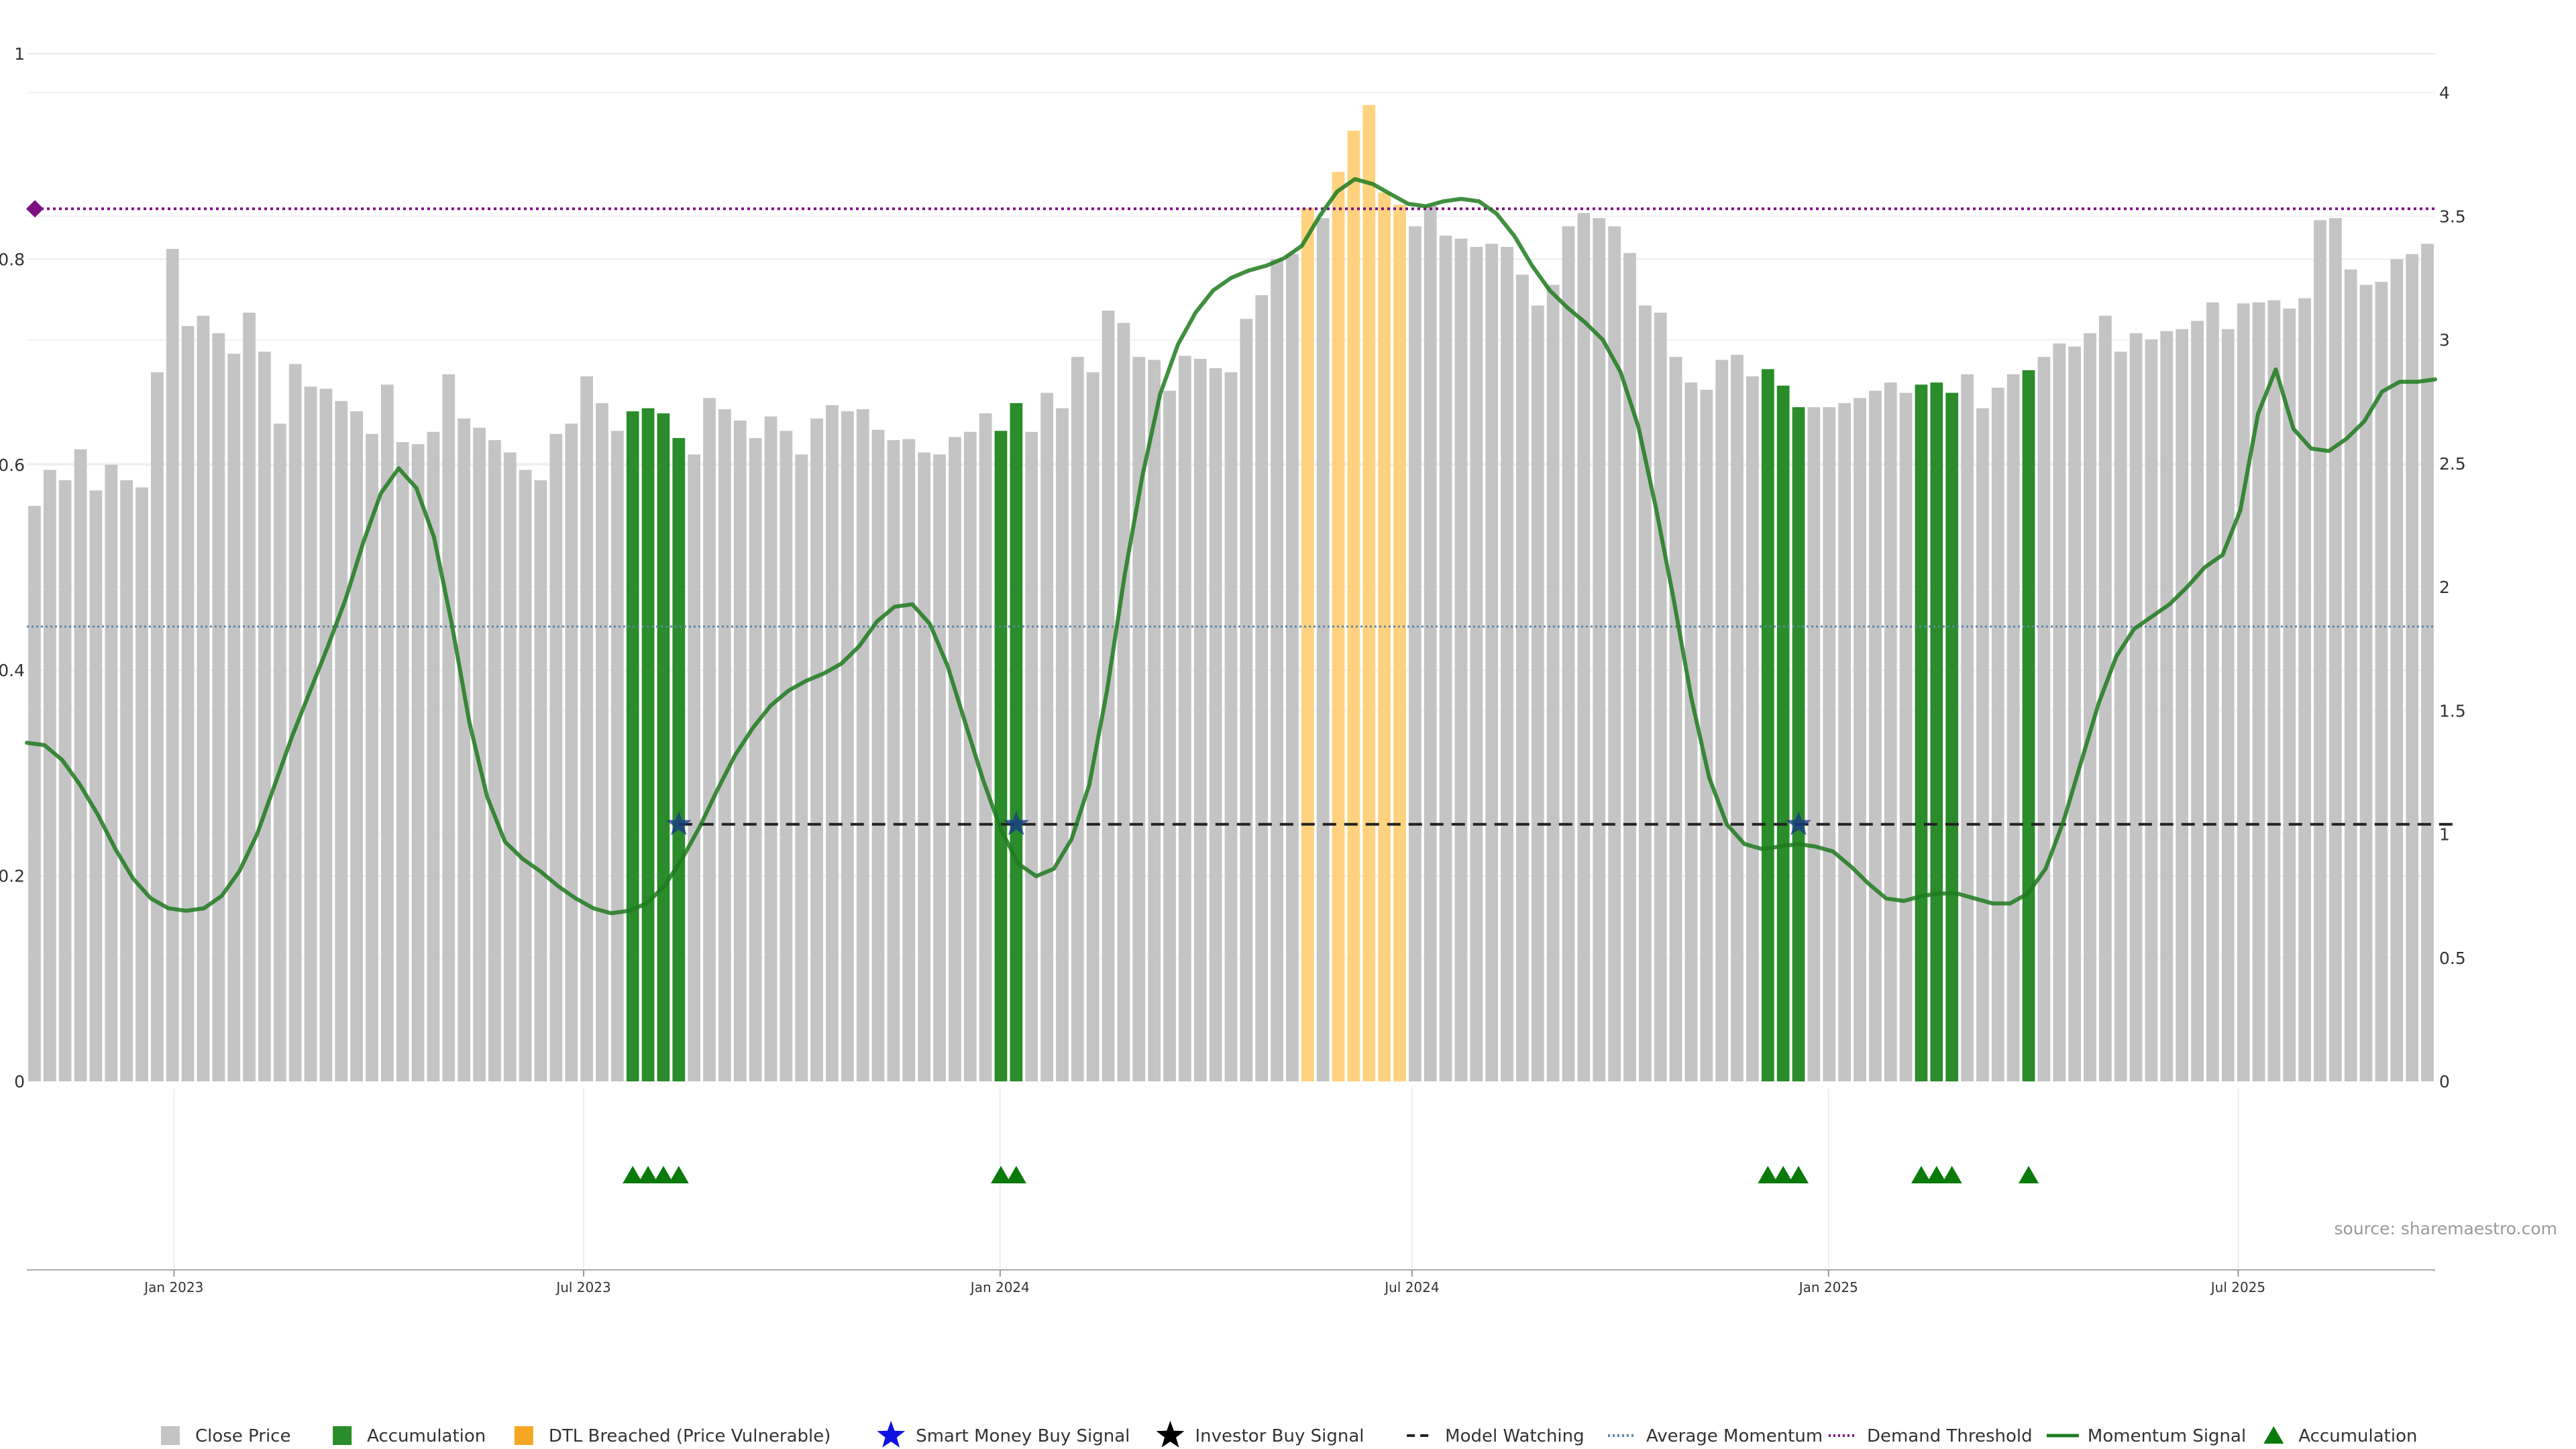 The height and width of the screenshot is (1449, 2576). I want to click on right-axis-tick-label: 0, so click(2444, 1081).